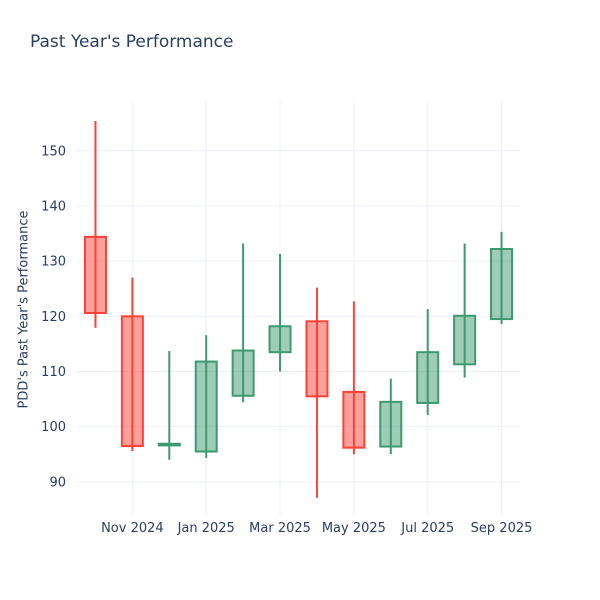 Image resolution: width=600 pixels, height=600 pixels. I want to click on candle-apr-2025, so click(317, 392).